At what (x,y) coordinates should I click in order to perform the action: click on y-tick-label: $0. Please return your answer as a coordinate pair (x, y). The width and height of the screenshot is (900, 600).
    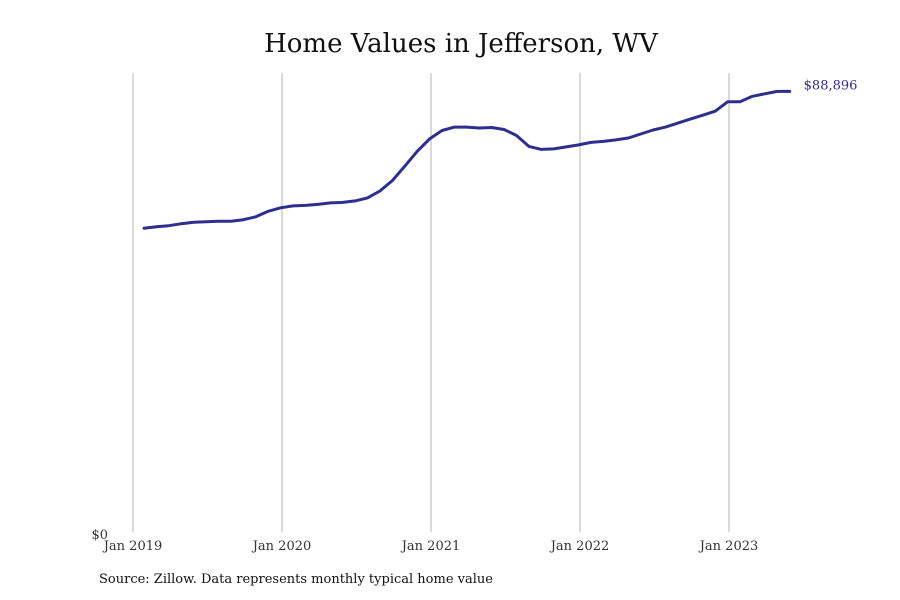
    Looking at the image, I should click on (99, 535).